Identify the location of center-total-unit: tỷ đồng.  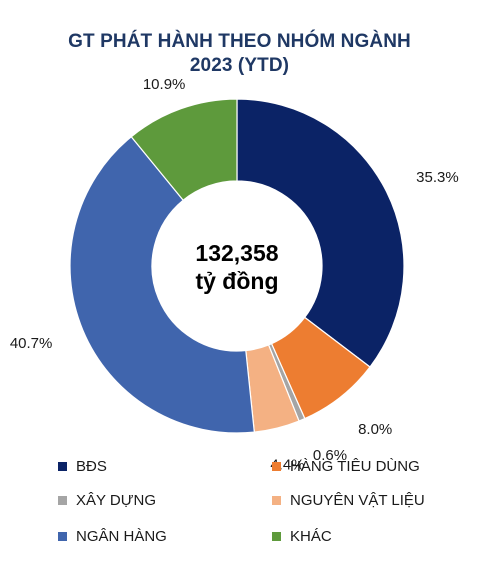
(236, 281).